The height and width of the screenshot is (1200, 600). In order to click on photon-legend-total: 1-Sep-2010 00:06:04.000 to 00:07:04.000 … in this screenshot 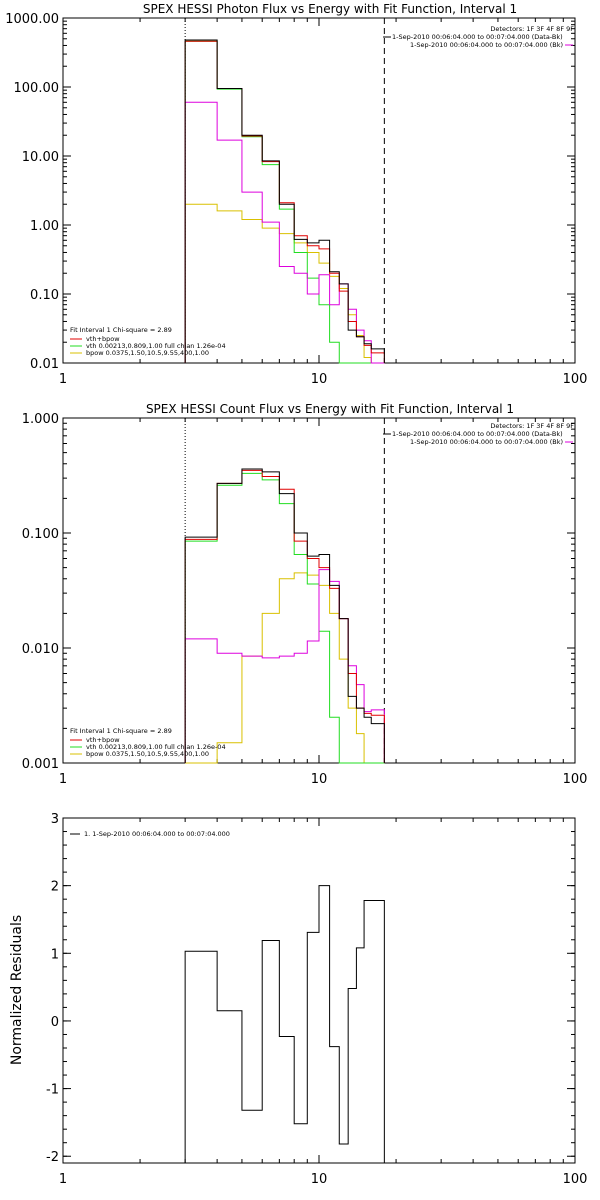, I will do `click(477, 37)`.